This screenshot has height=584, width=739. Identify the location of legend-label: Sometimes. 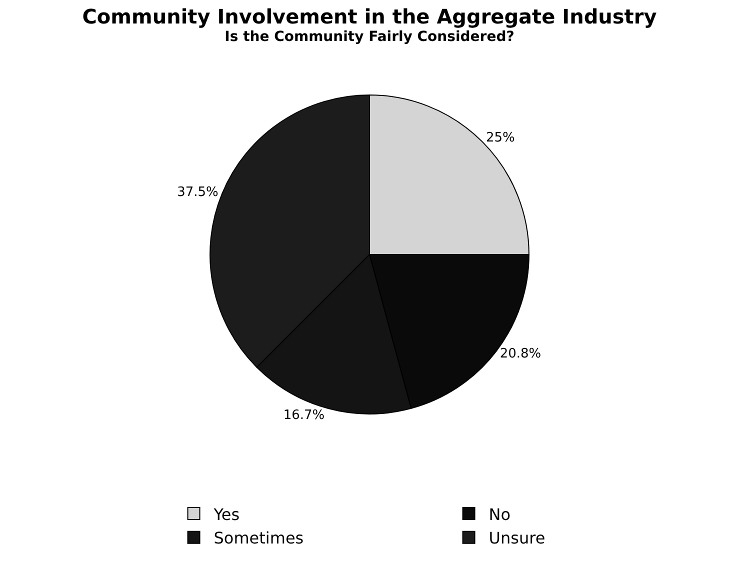
(259, 538).